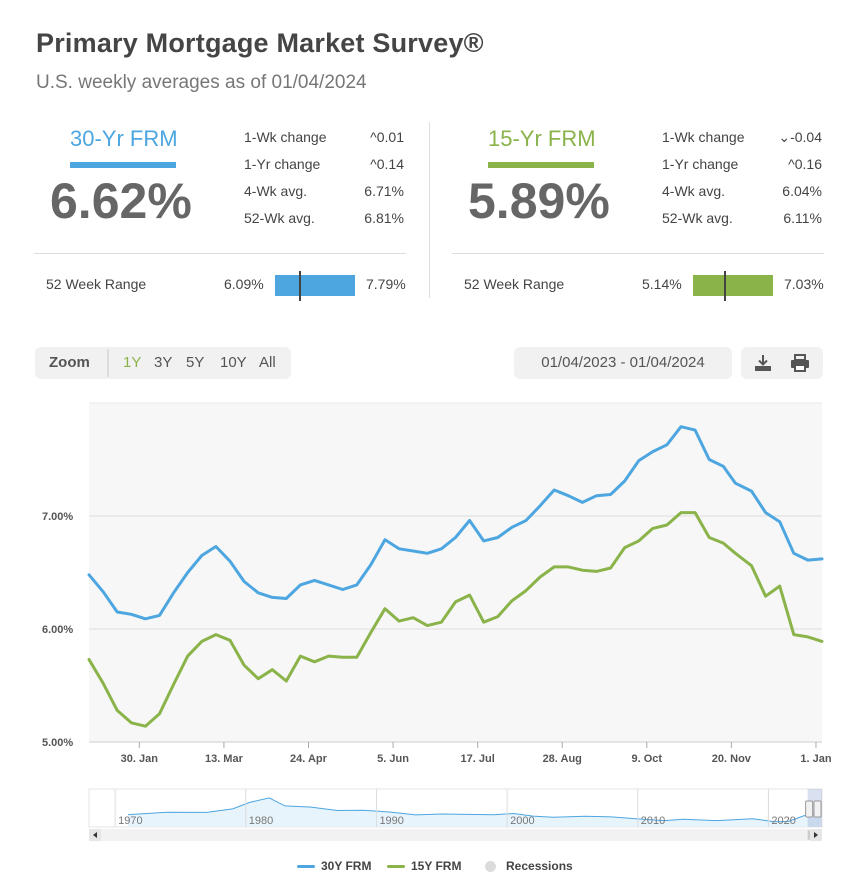 The width and height of the screenshot is (866, 885). I want to click on zoom-option-all: All, so click(267, 362).